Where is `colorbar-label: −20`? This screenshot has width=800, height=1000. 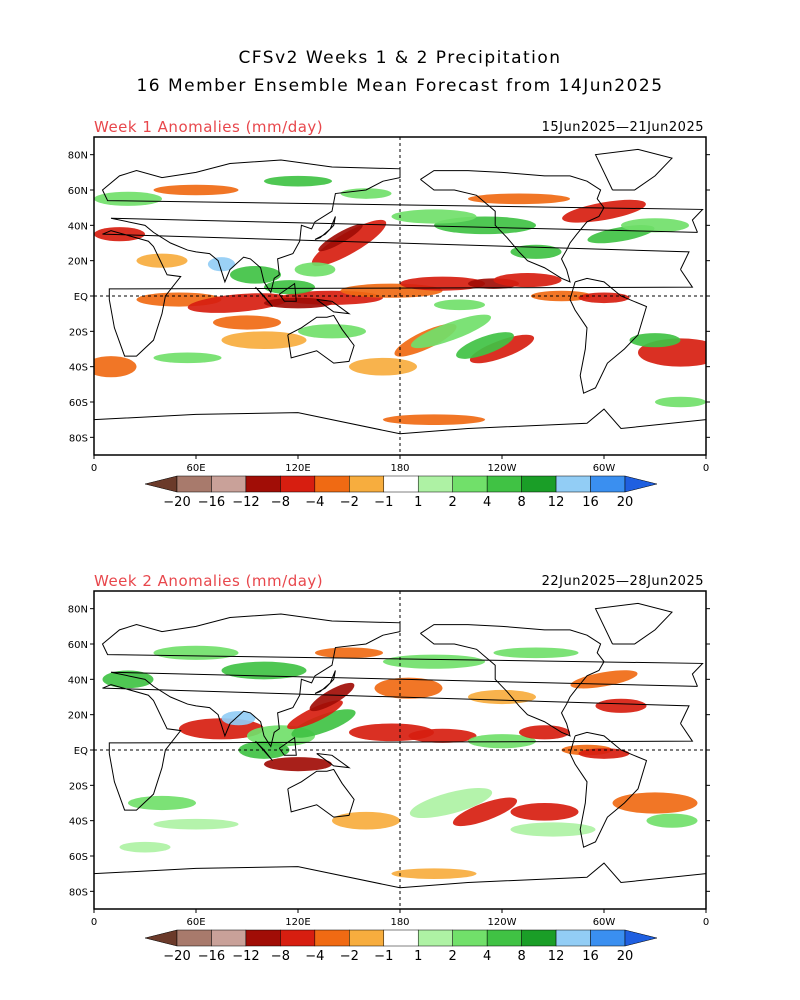 colorbar-label: −20 is located at coordinates (176, 956).